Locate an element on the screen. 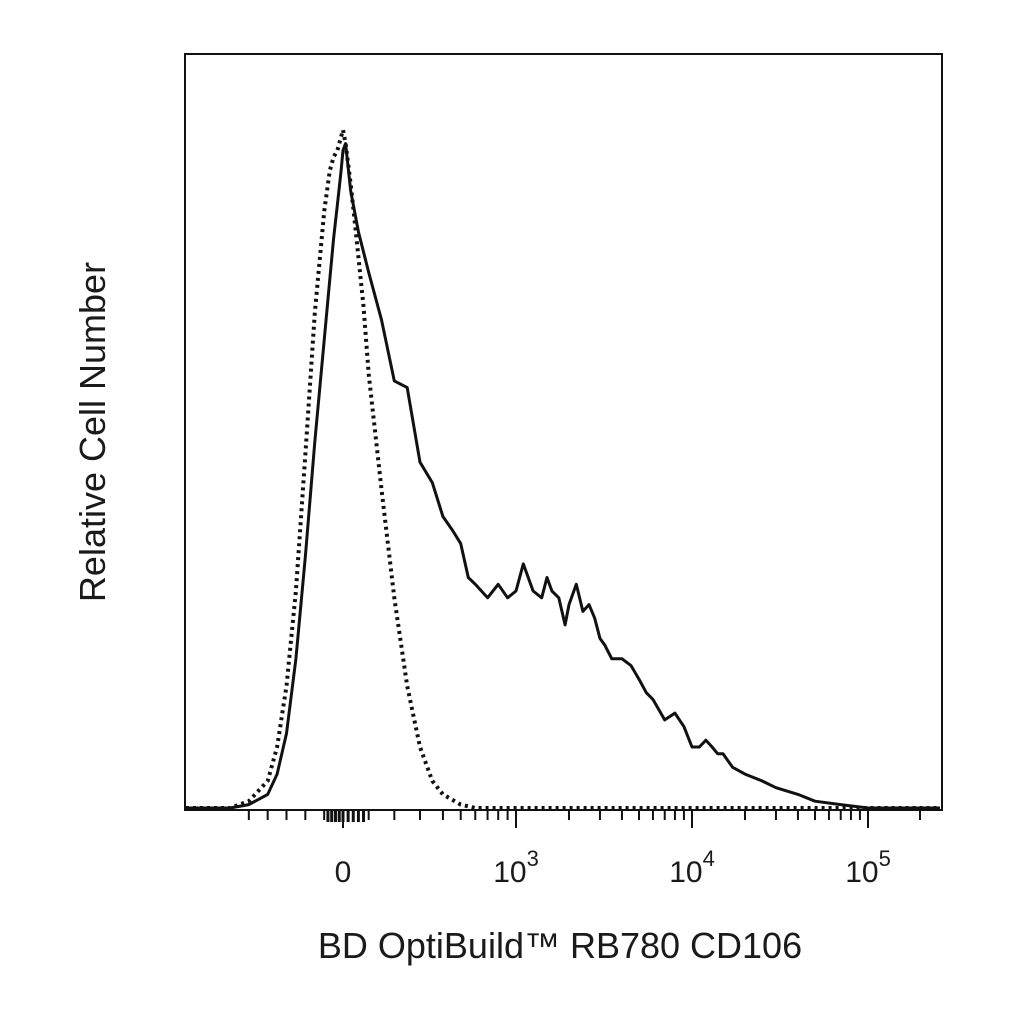 This screenshot has height=1024, width=1024. x-axis-tick-labels: 0 10³ 10⁴ 10⁵ is located at coordinates (613, 867).